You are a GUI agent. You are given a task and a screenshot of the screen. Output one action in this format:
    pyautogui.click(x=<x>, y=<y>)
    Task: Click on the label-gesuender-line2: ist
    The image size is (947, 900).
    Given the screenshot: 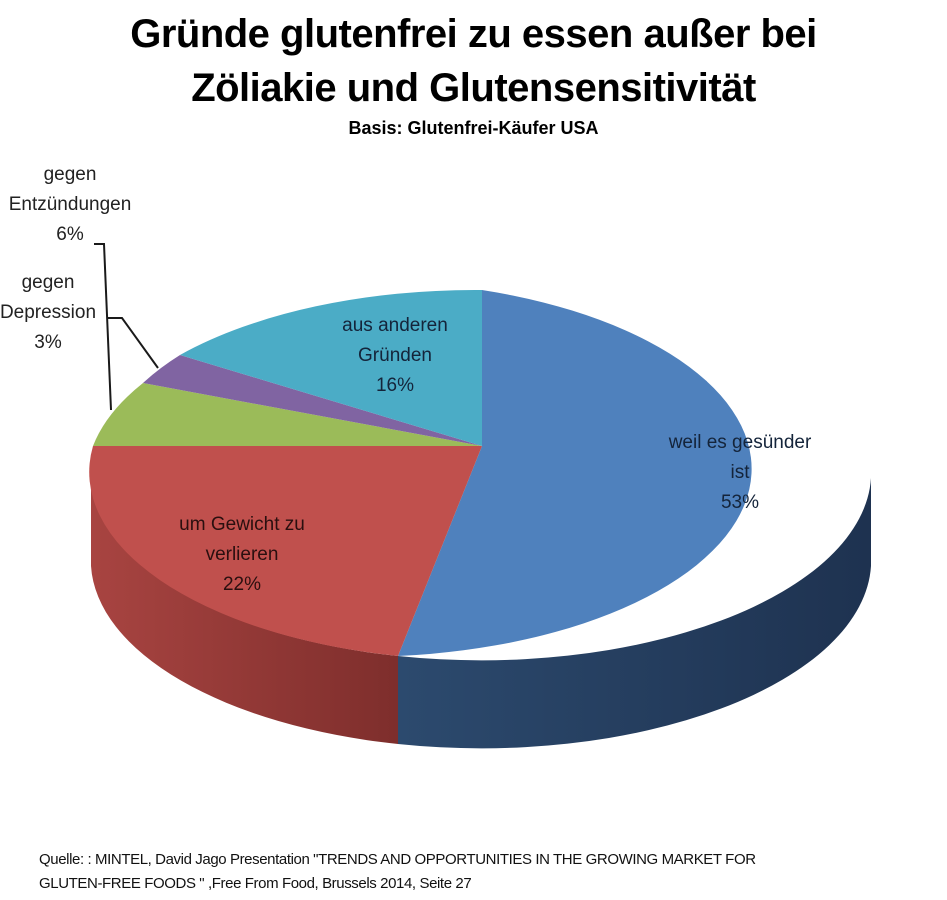 What is the action you would take?
    pyautogui.click(x=740, y=472)
    